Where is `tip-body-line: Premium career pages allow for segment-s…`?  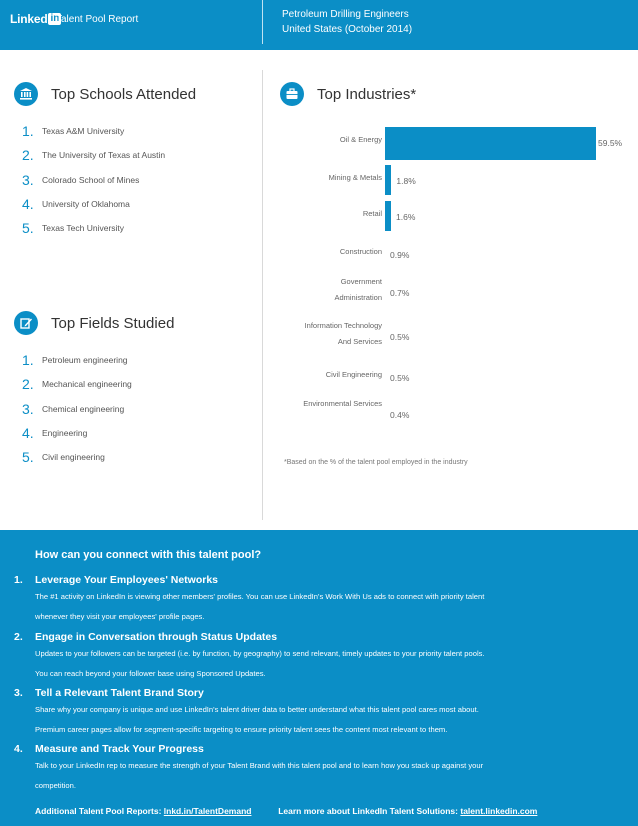 tip-body-line: Premium career pages allow for segment-s… is located at coordinates (241, 729).